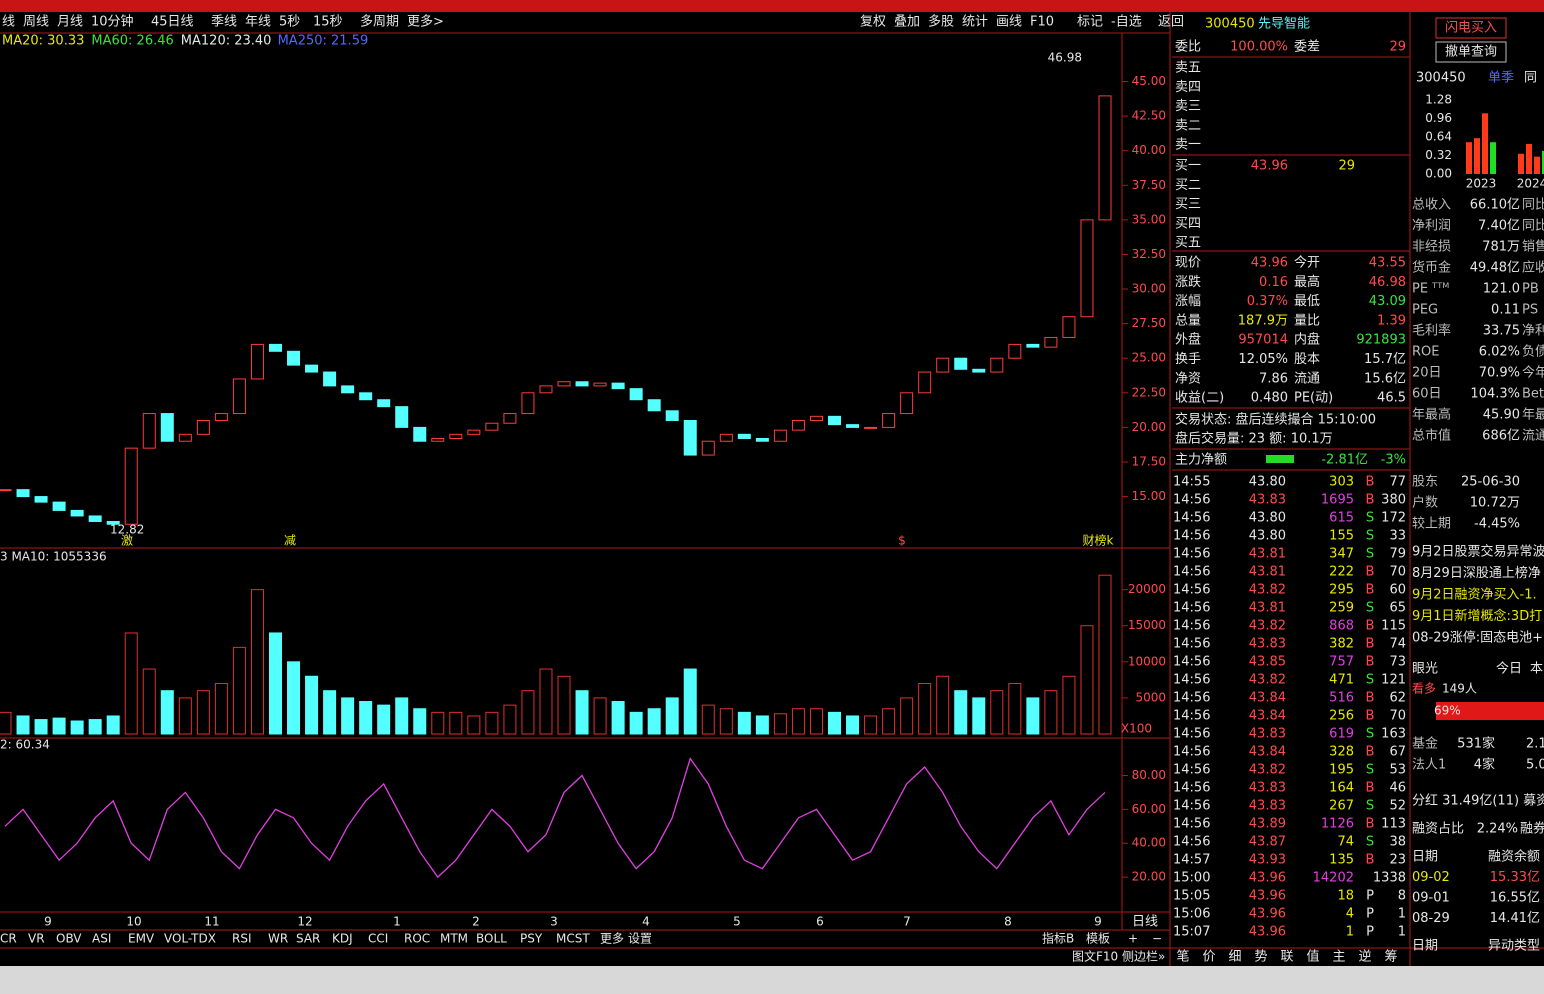  Describe the element at coordinates (1065, 58) in the screenshot. I see `high-label: 46.98` at that location.